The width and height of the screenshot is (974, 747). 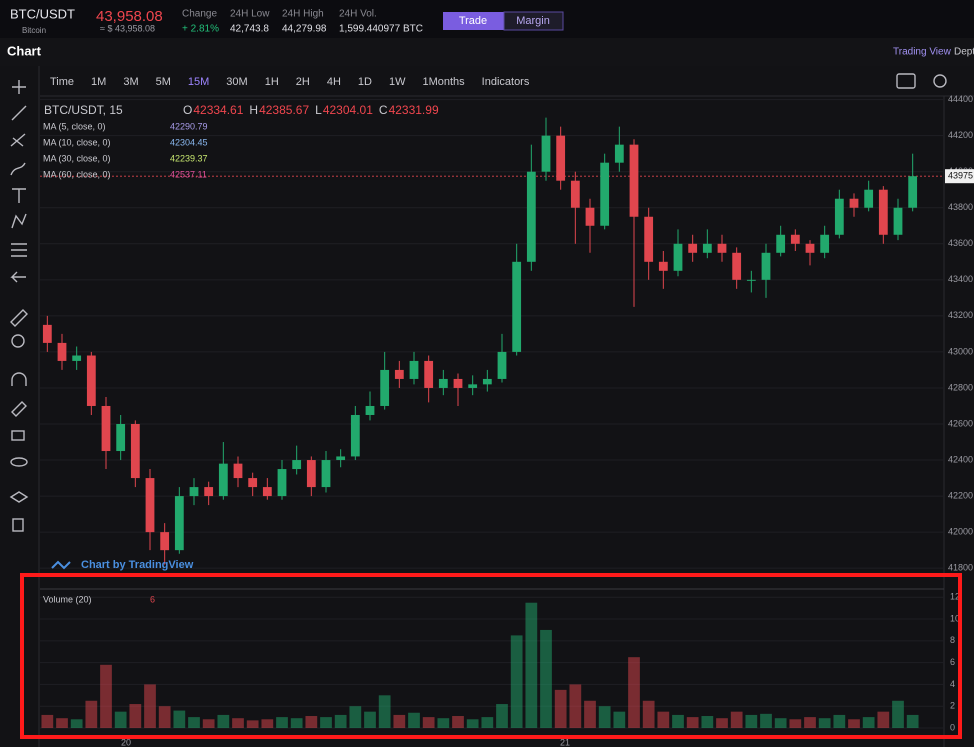 I want to click on asset: Bitcoin, so click(x=34, y=30).